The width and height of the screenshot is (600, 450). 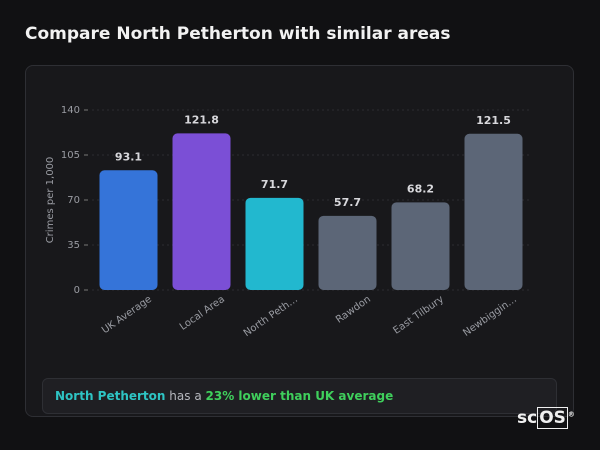 I want to click on summary-highlight: 23% lower than UK average, so click(x=299, y=396).